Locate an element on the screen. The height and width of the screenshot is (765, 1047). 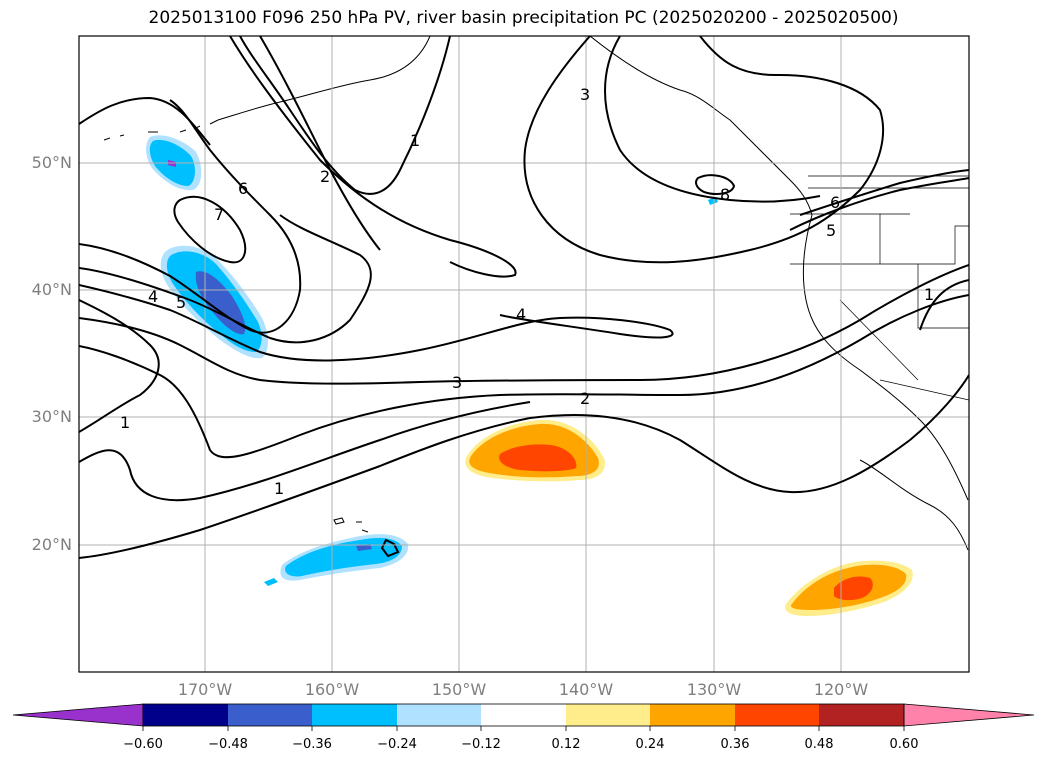
pv-contour-1-arc is located at coordinates (345, 115).